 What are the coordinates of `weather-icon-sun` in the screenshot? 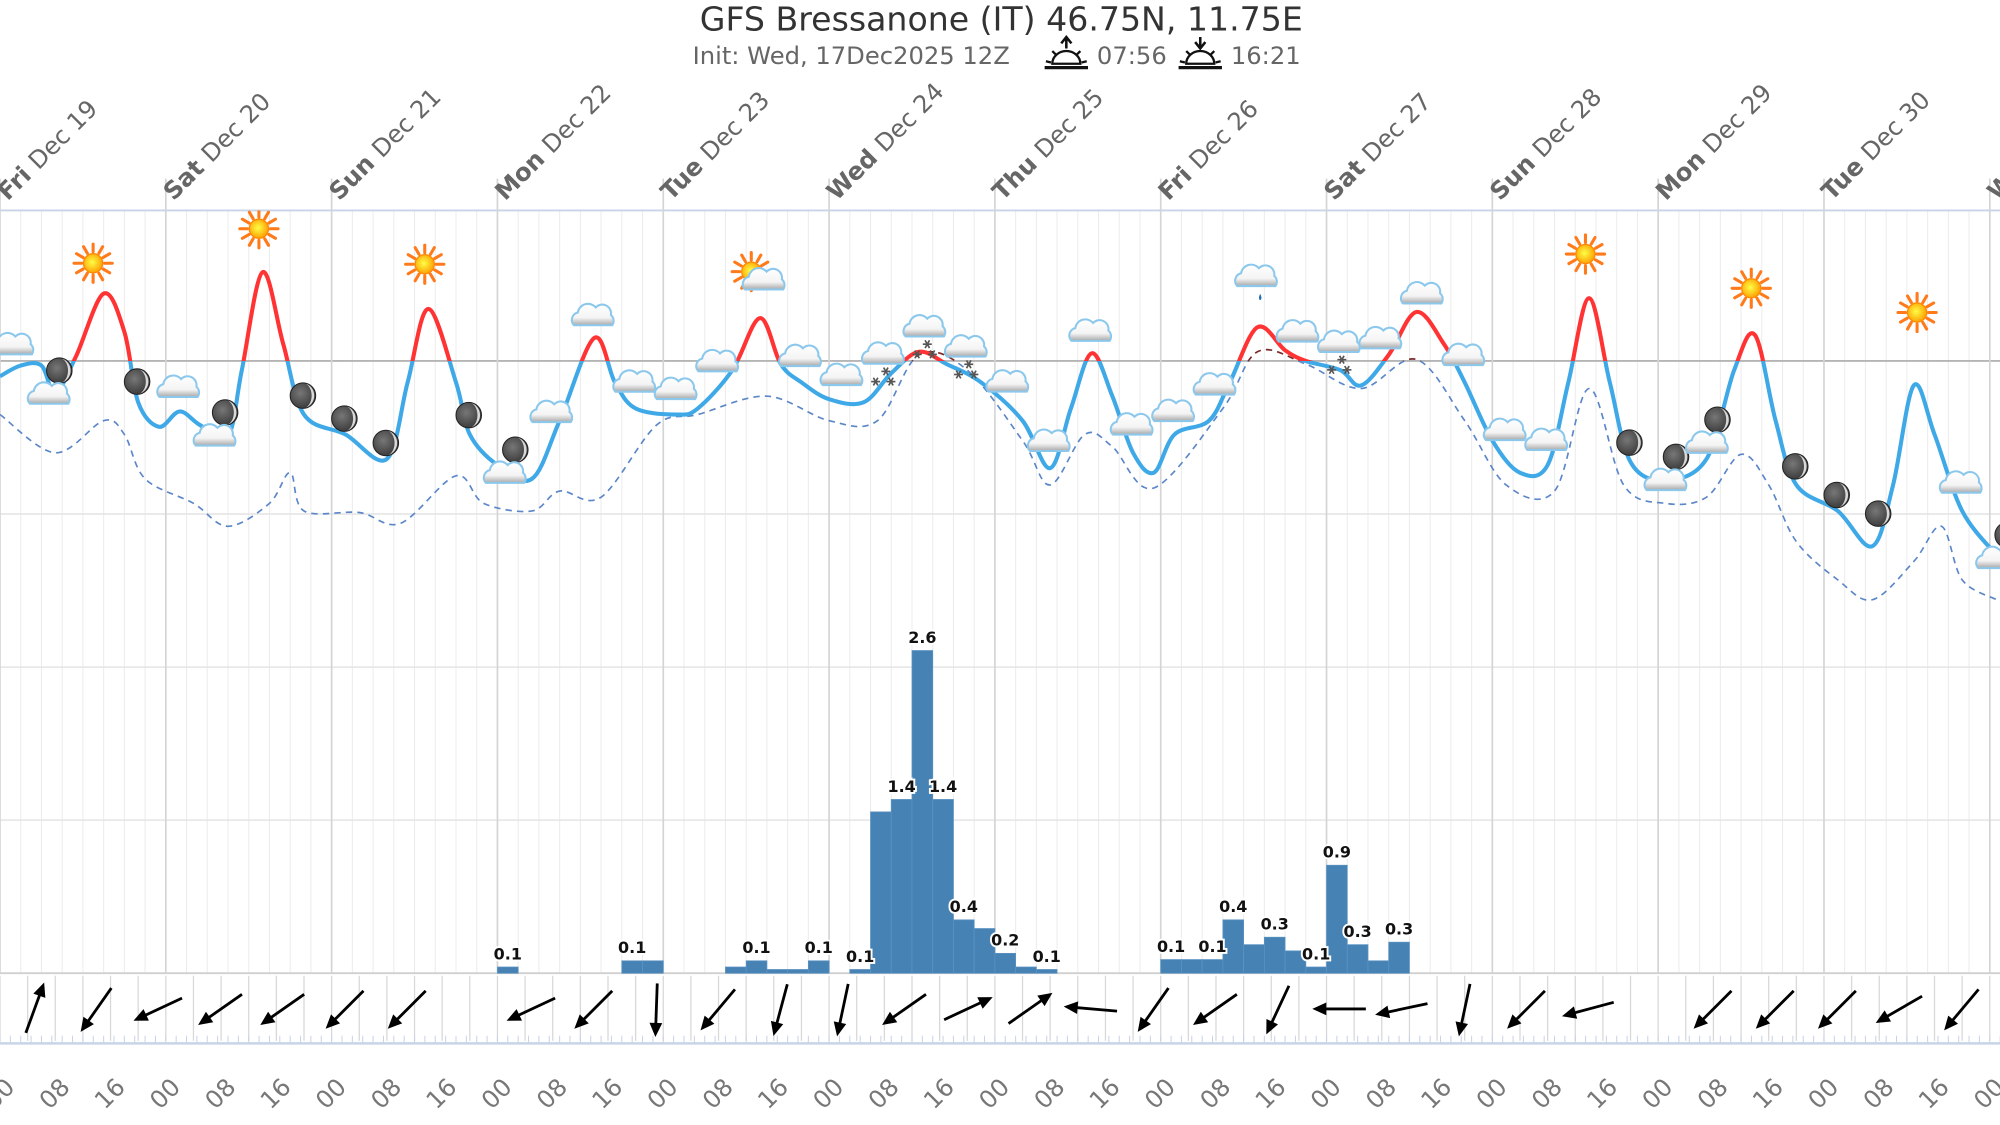 It's located at (1585, 254).